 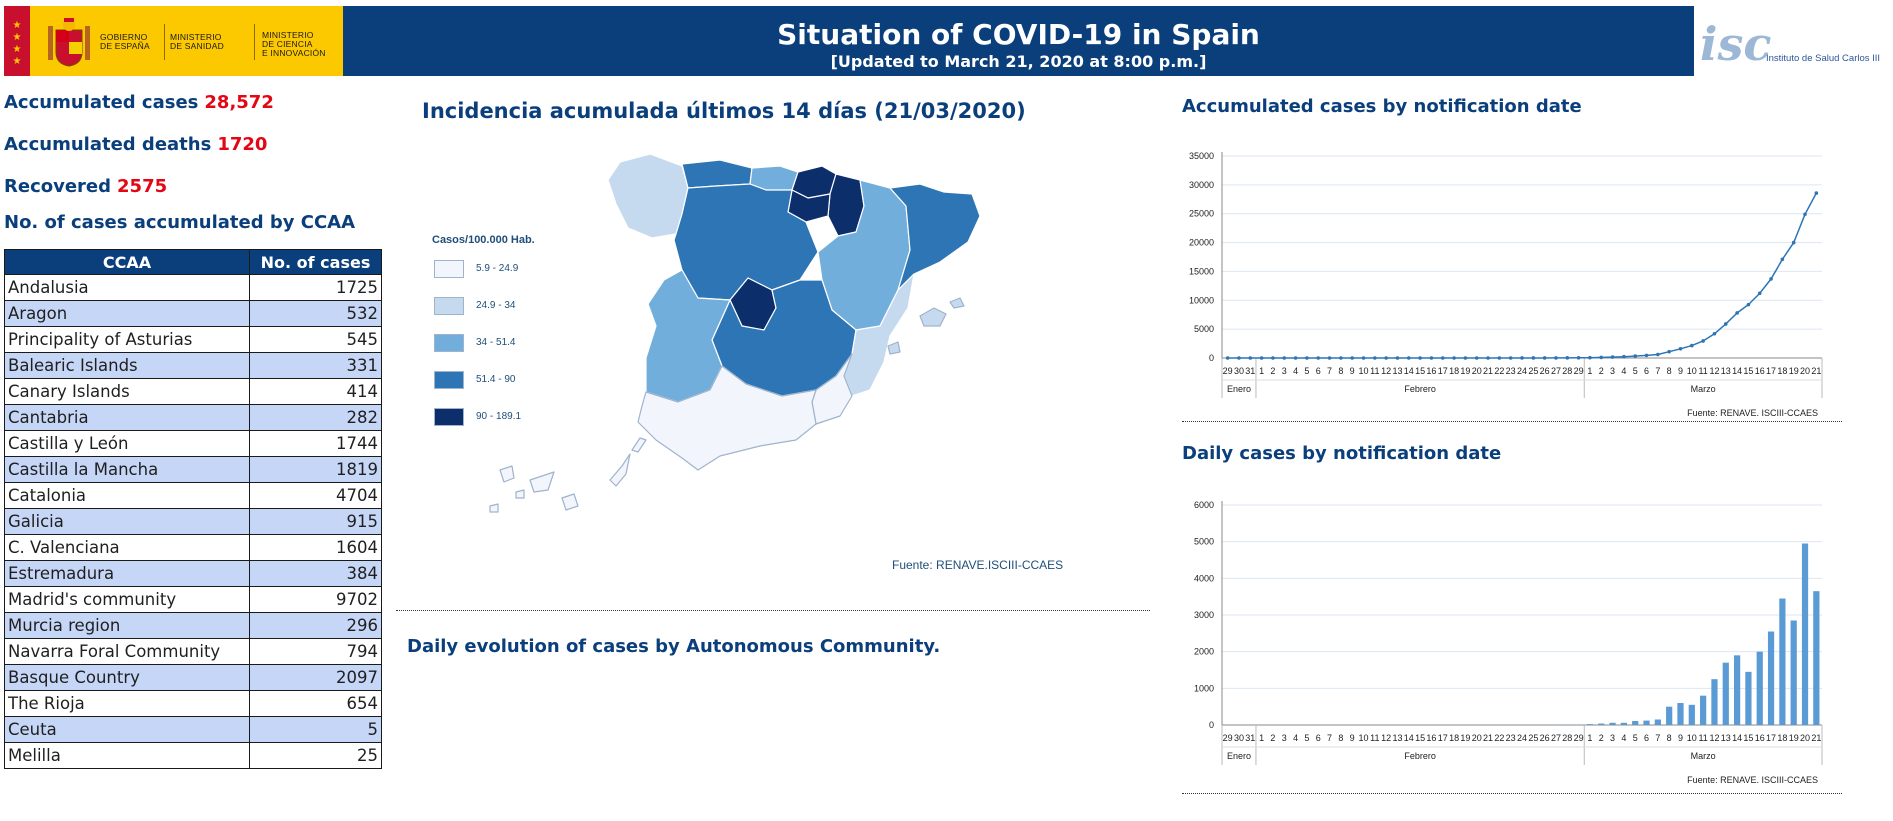 What do you see at coordinates (193, 677) in the screenshot?
I see `table-row: Basque Country 2097` at bounding box center [193, 677].